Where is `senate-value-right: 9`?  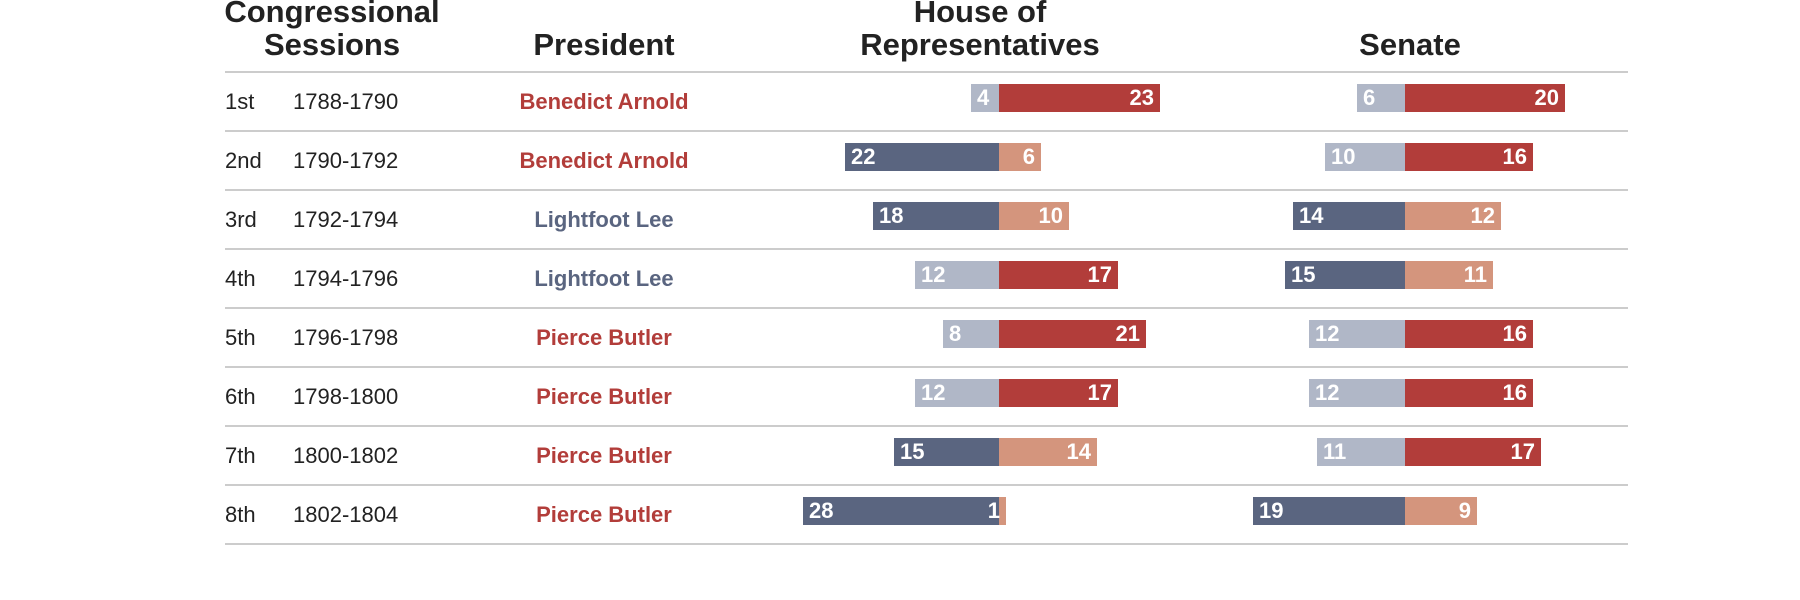 senate-value-right: 9 is located at coordinates (1464, 510).